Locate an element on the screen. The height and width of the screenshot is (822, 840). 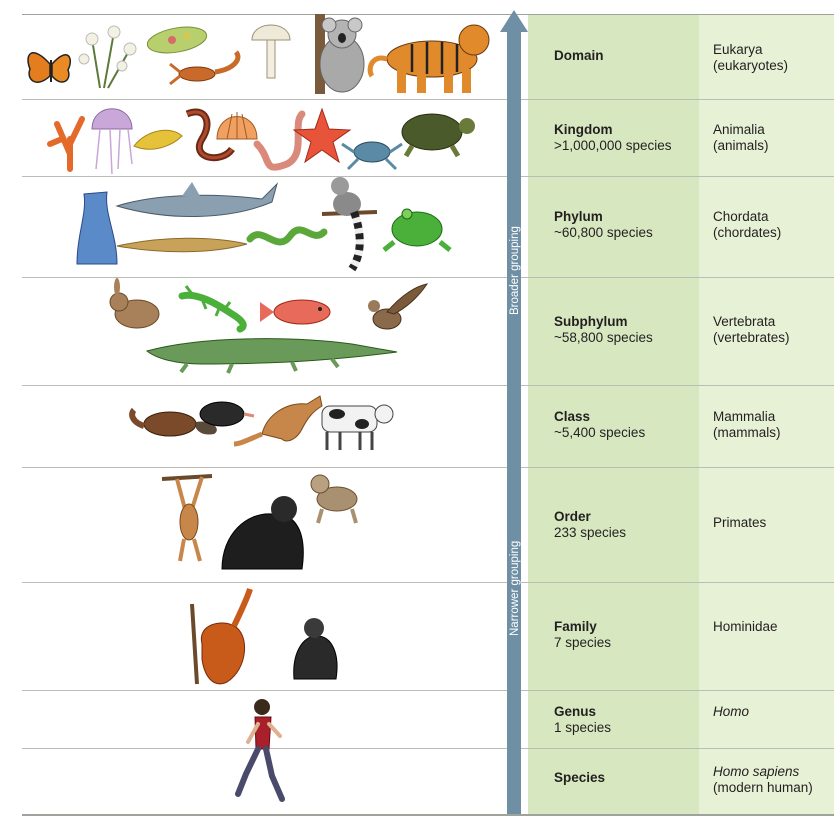
mushroom-icon is located at coordinates (271, 51).